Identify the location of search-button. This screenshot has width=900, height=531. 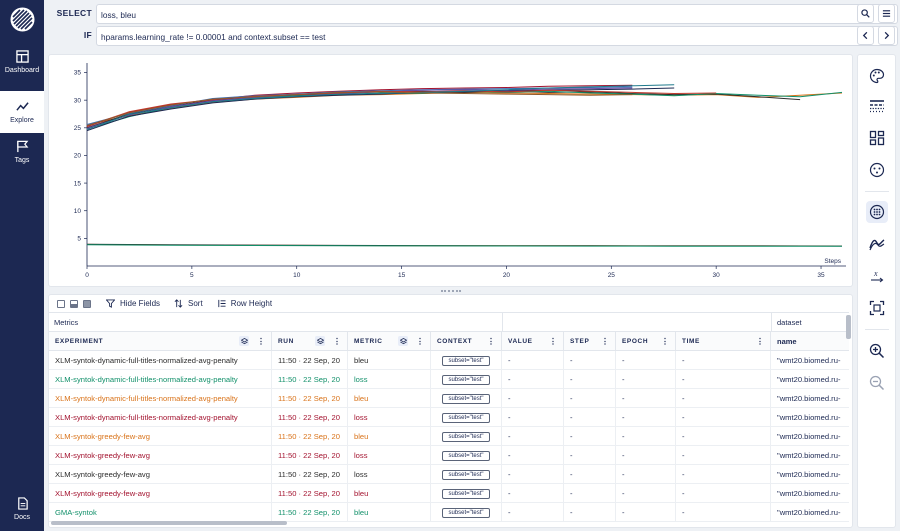
(865, 13).